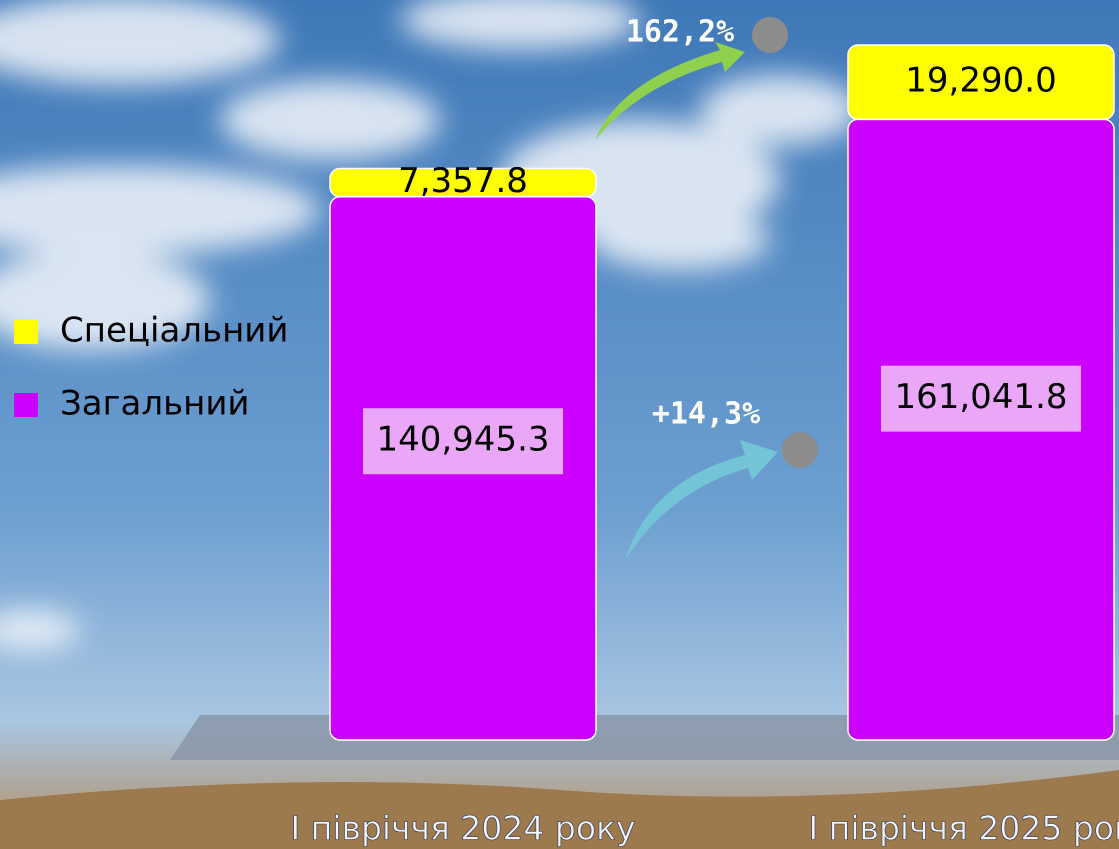 The image size is (1119, 849). I want to click on value-label: 19,290.0, so click(980, 81).